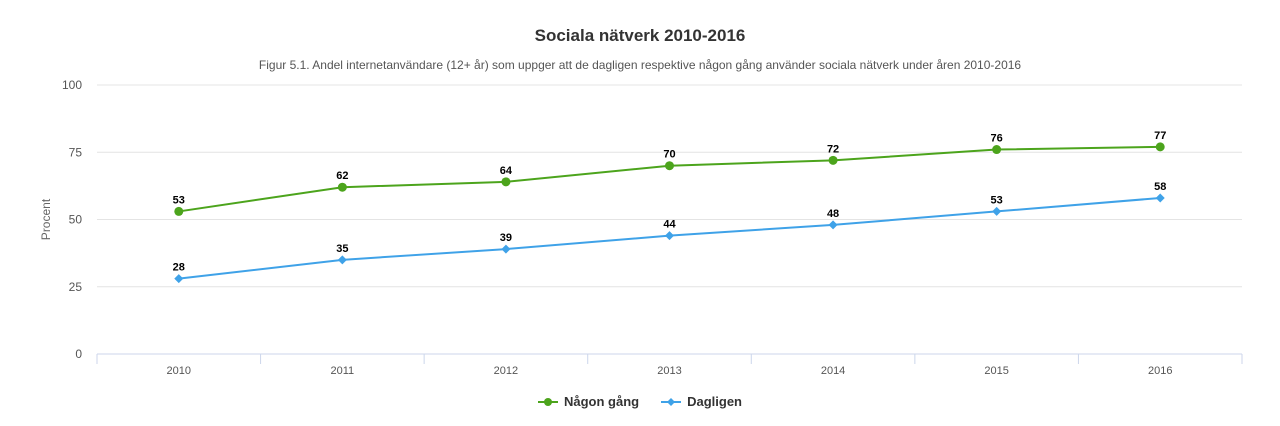 Image resolution: width=1280 pixels, height=426 pixels. I want to click on x-tick-label: 2014, so click(833, 371).